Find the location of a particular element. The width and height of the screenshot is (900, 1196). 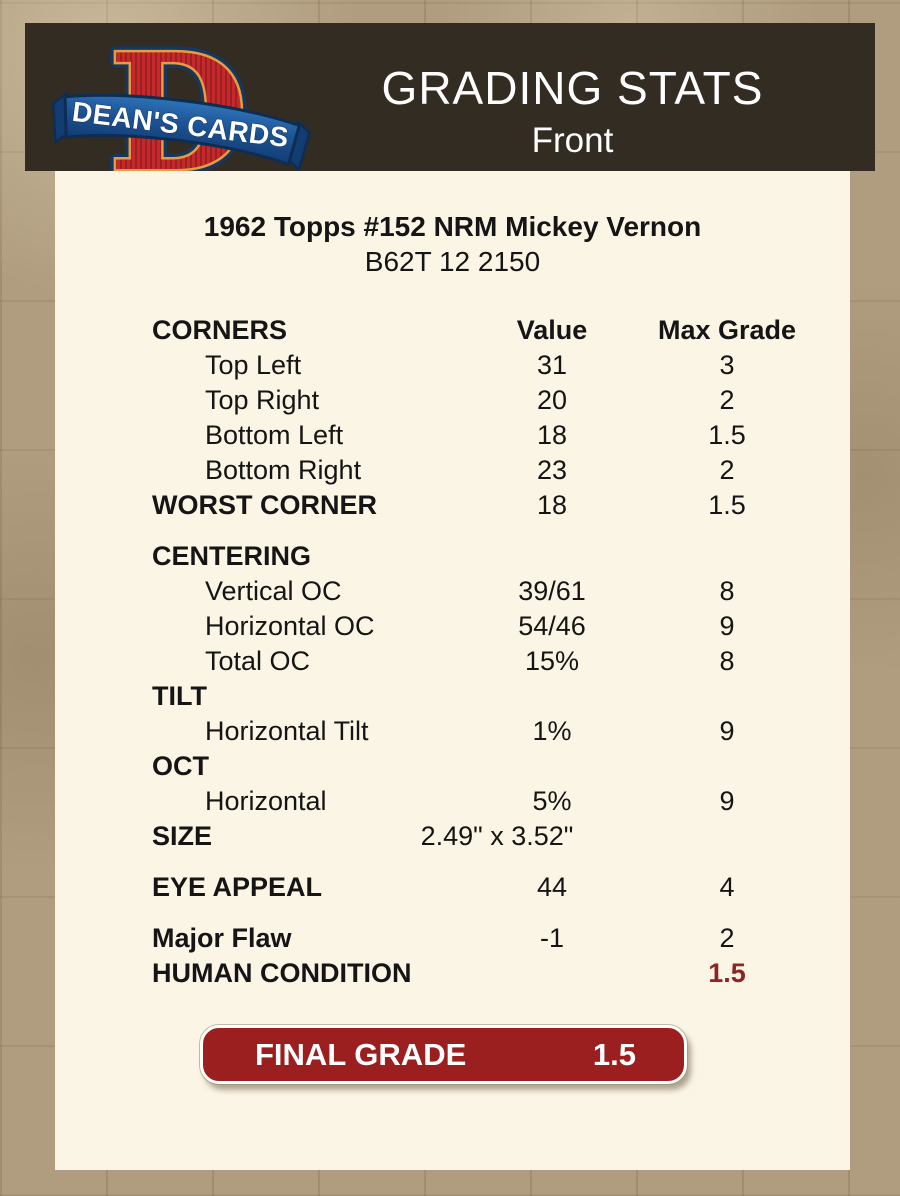

row-value: 5% is located at coordinates (552, 801).